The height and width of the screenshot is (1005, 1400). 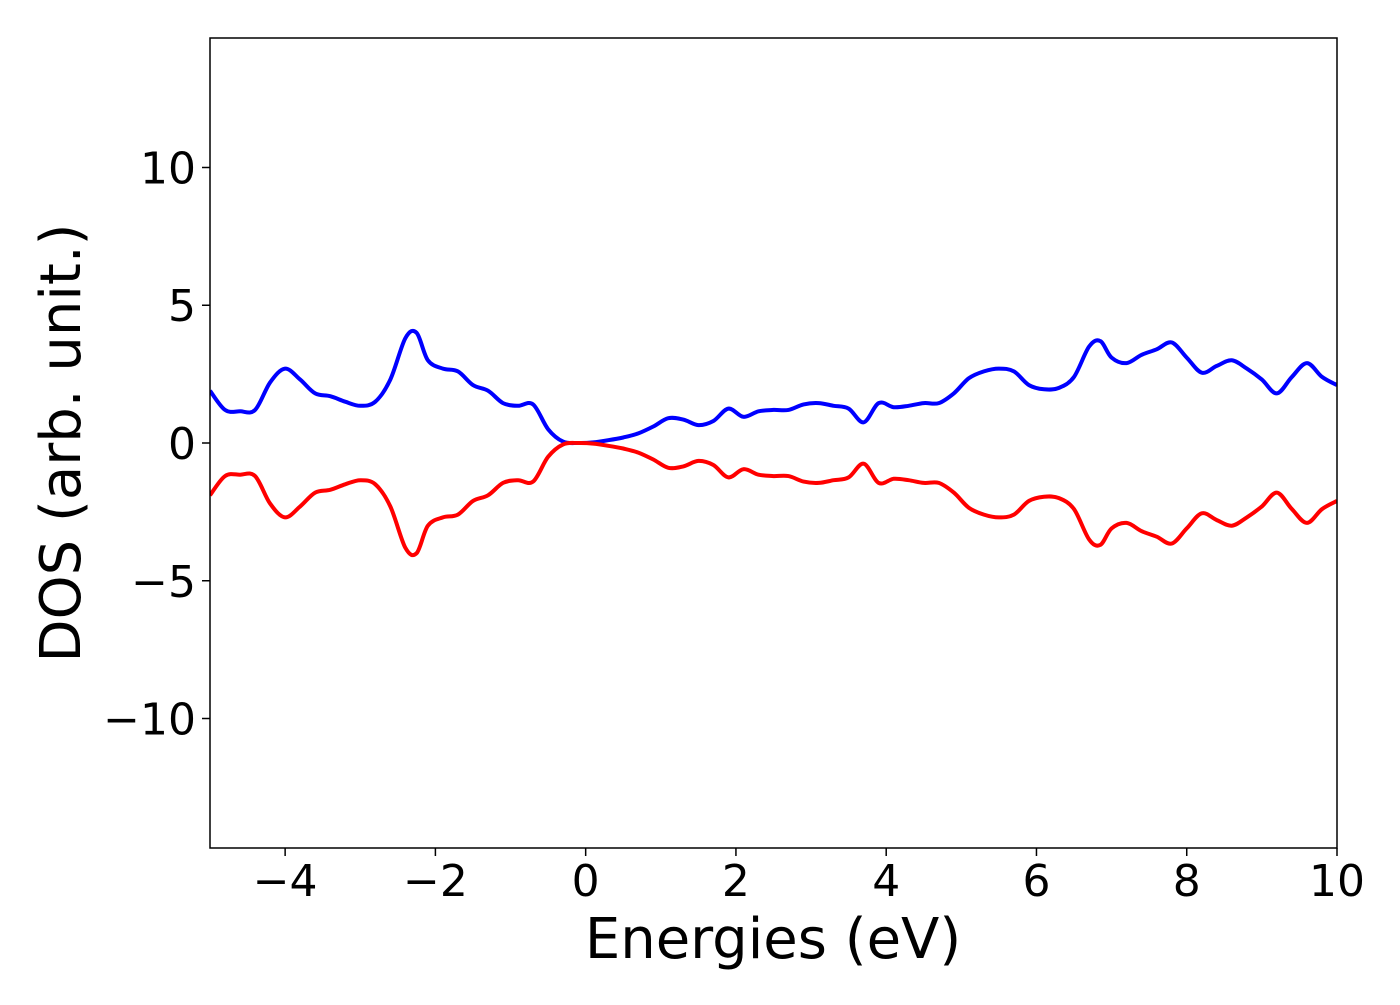 I want to click on x-tick-label: 0, so click(x=586, y=881).